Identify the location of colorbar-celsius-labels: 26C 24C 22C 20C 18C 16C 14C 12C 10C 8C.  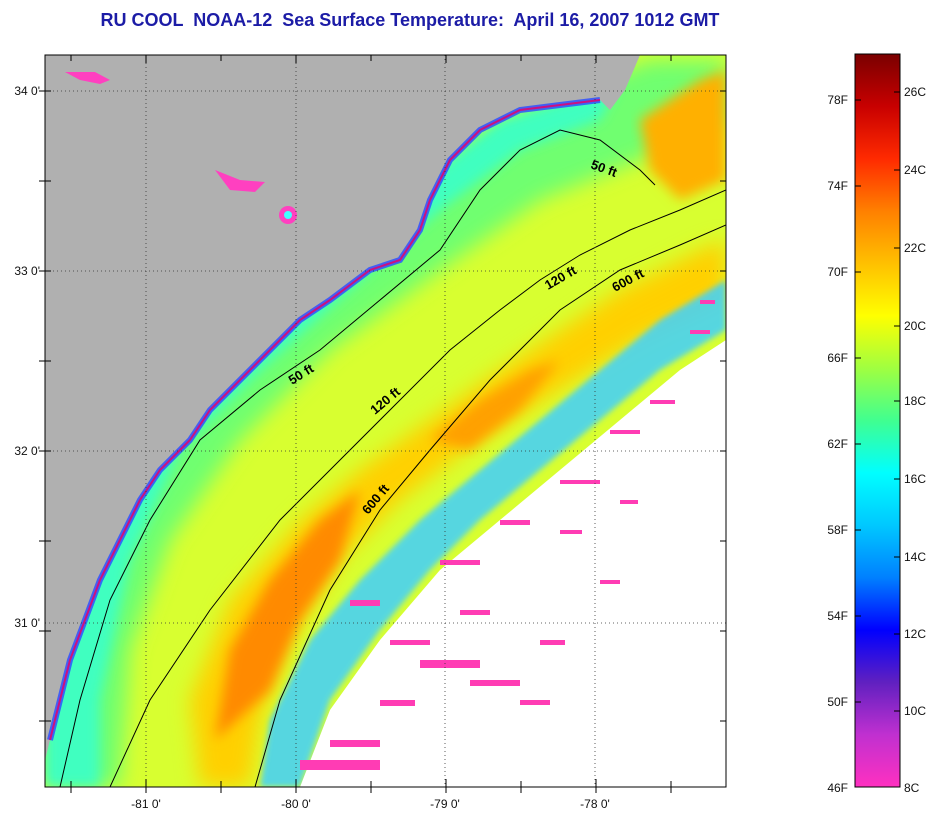
(915, 440).